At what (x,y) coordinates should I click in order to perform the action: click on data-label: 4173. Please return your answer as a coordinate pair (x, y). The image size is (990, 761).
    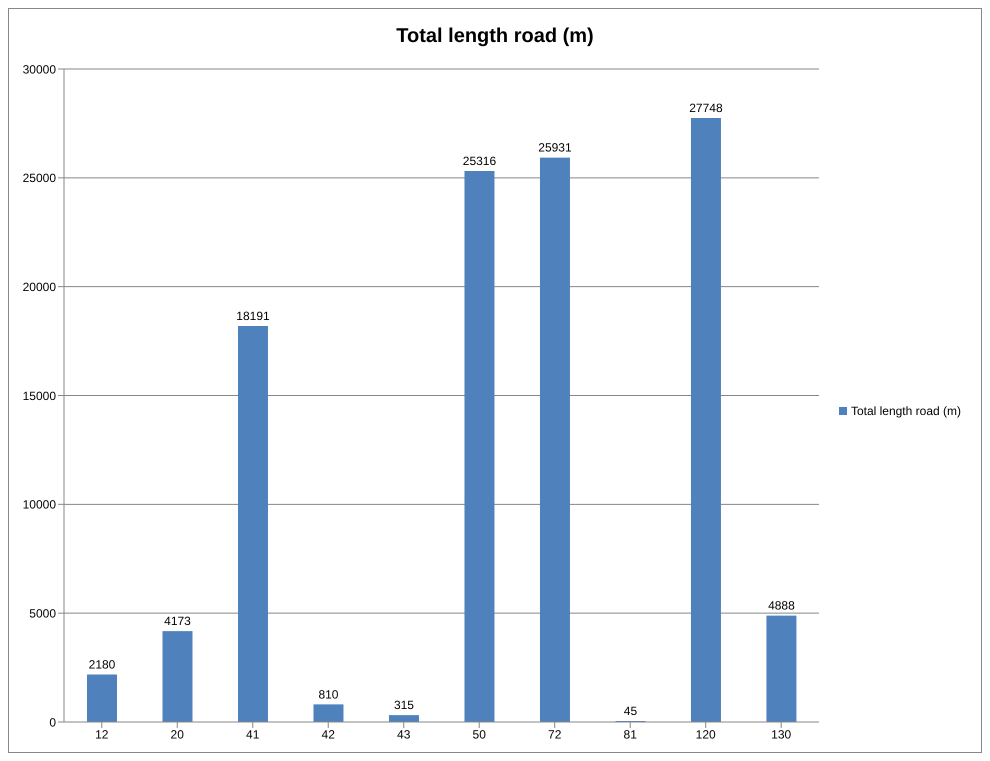
    Looking at the image, I should click on (178, 621).